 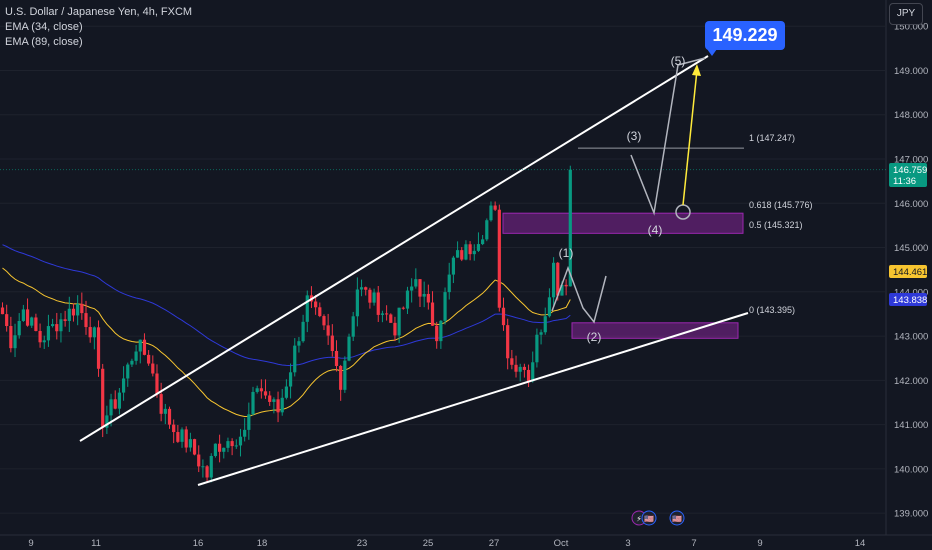 I want to click on price-tick-label: 144.000, so click(x=911, y=292).